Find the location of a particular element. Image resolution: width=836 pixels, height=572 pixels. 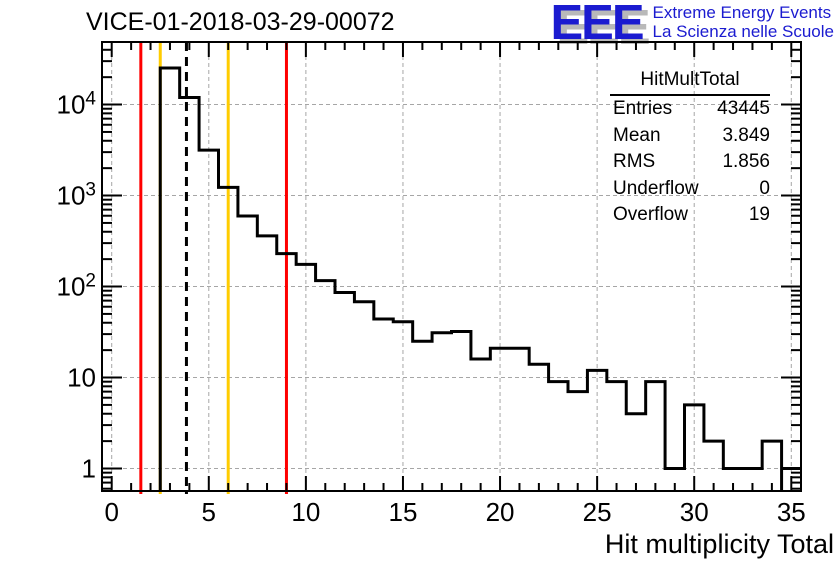

svg-text: 103 is located at coordinates (77, 195).